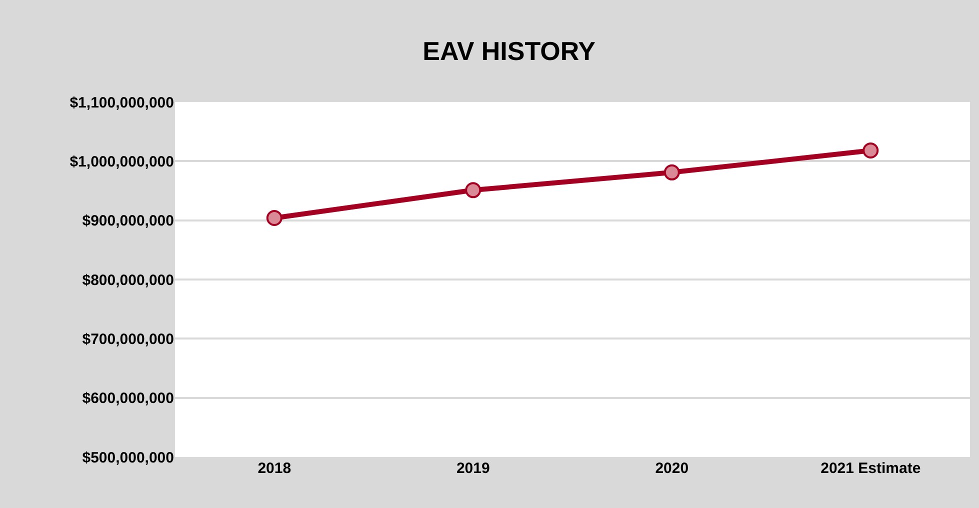 The width and height of the screenshot is (979, 508). Describe the element at coordinates (473, 468) in the screenshot. I see `x-tick-label: 2019` at that location.